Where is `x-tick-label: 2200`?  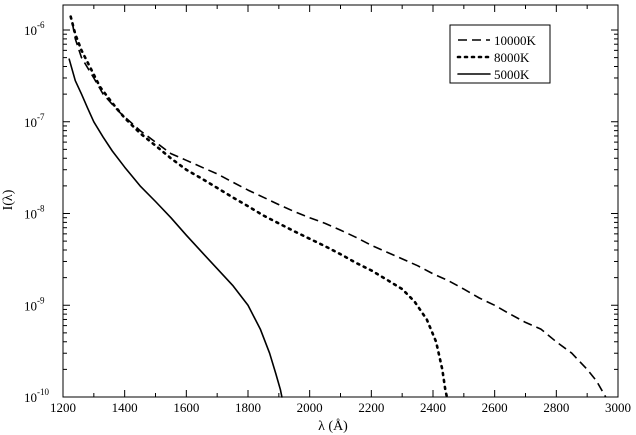 x-tick-label: 2200 is located at coordinates (371, 407).